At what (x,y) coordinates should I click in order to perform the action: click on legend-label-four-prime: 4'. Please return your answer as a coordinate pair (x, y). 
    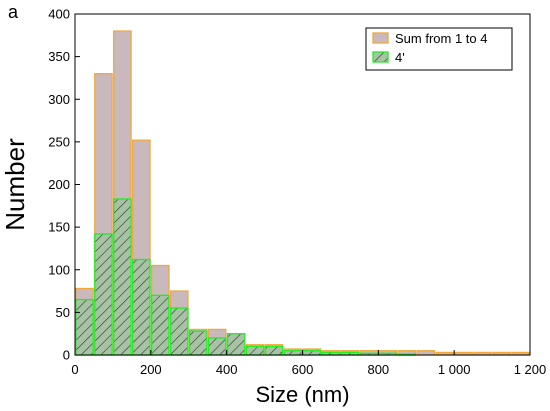
    Looking at the image, I should click on (400, 57).